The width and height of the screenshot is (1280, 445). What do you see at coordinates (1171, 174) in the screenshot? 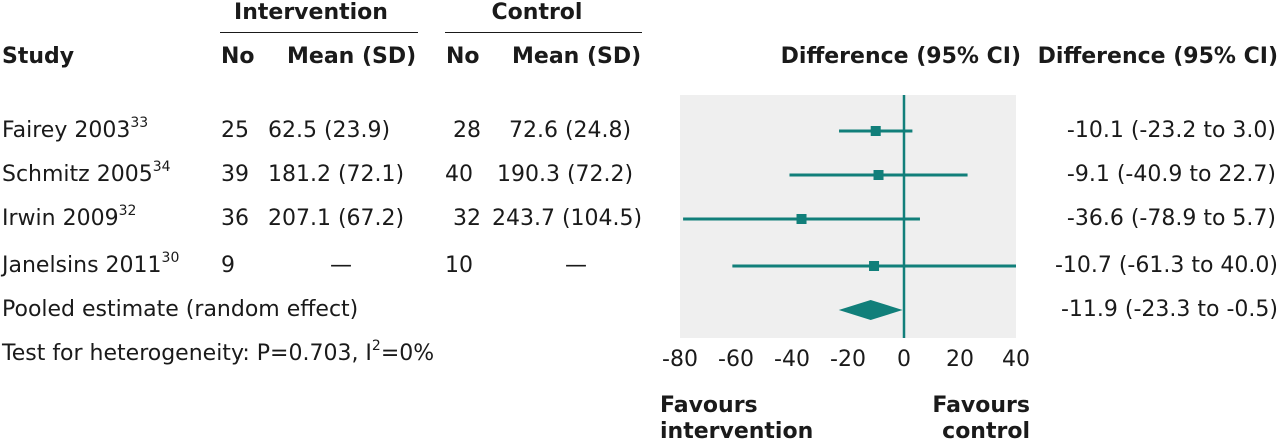
I see `difference-ci: -9.1 (-40.9 to 22.7)` at bounding box center [1171, 174].